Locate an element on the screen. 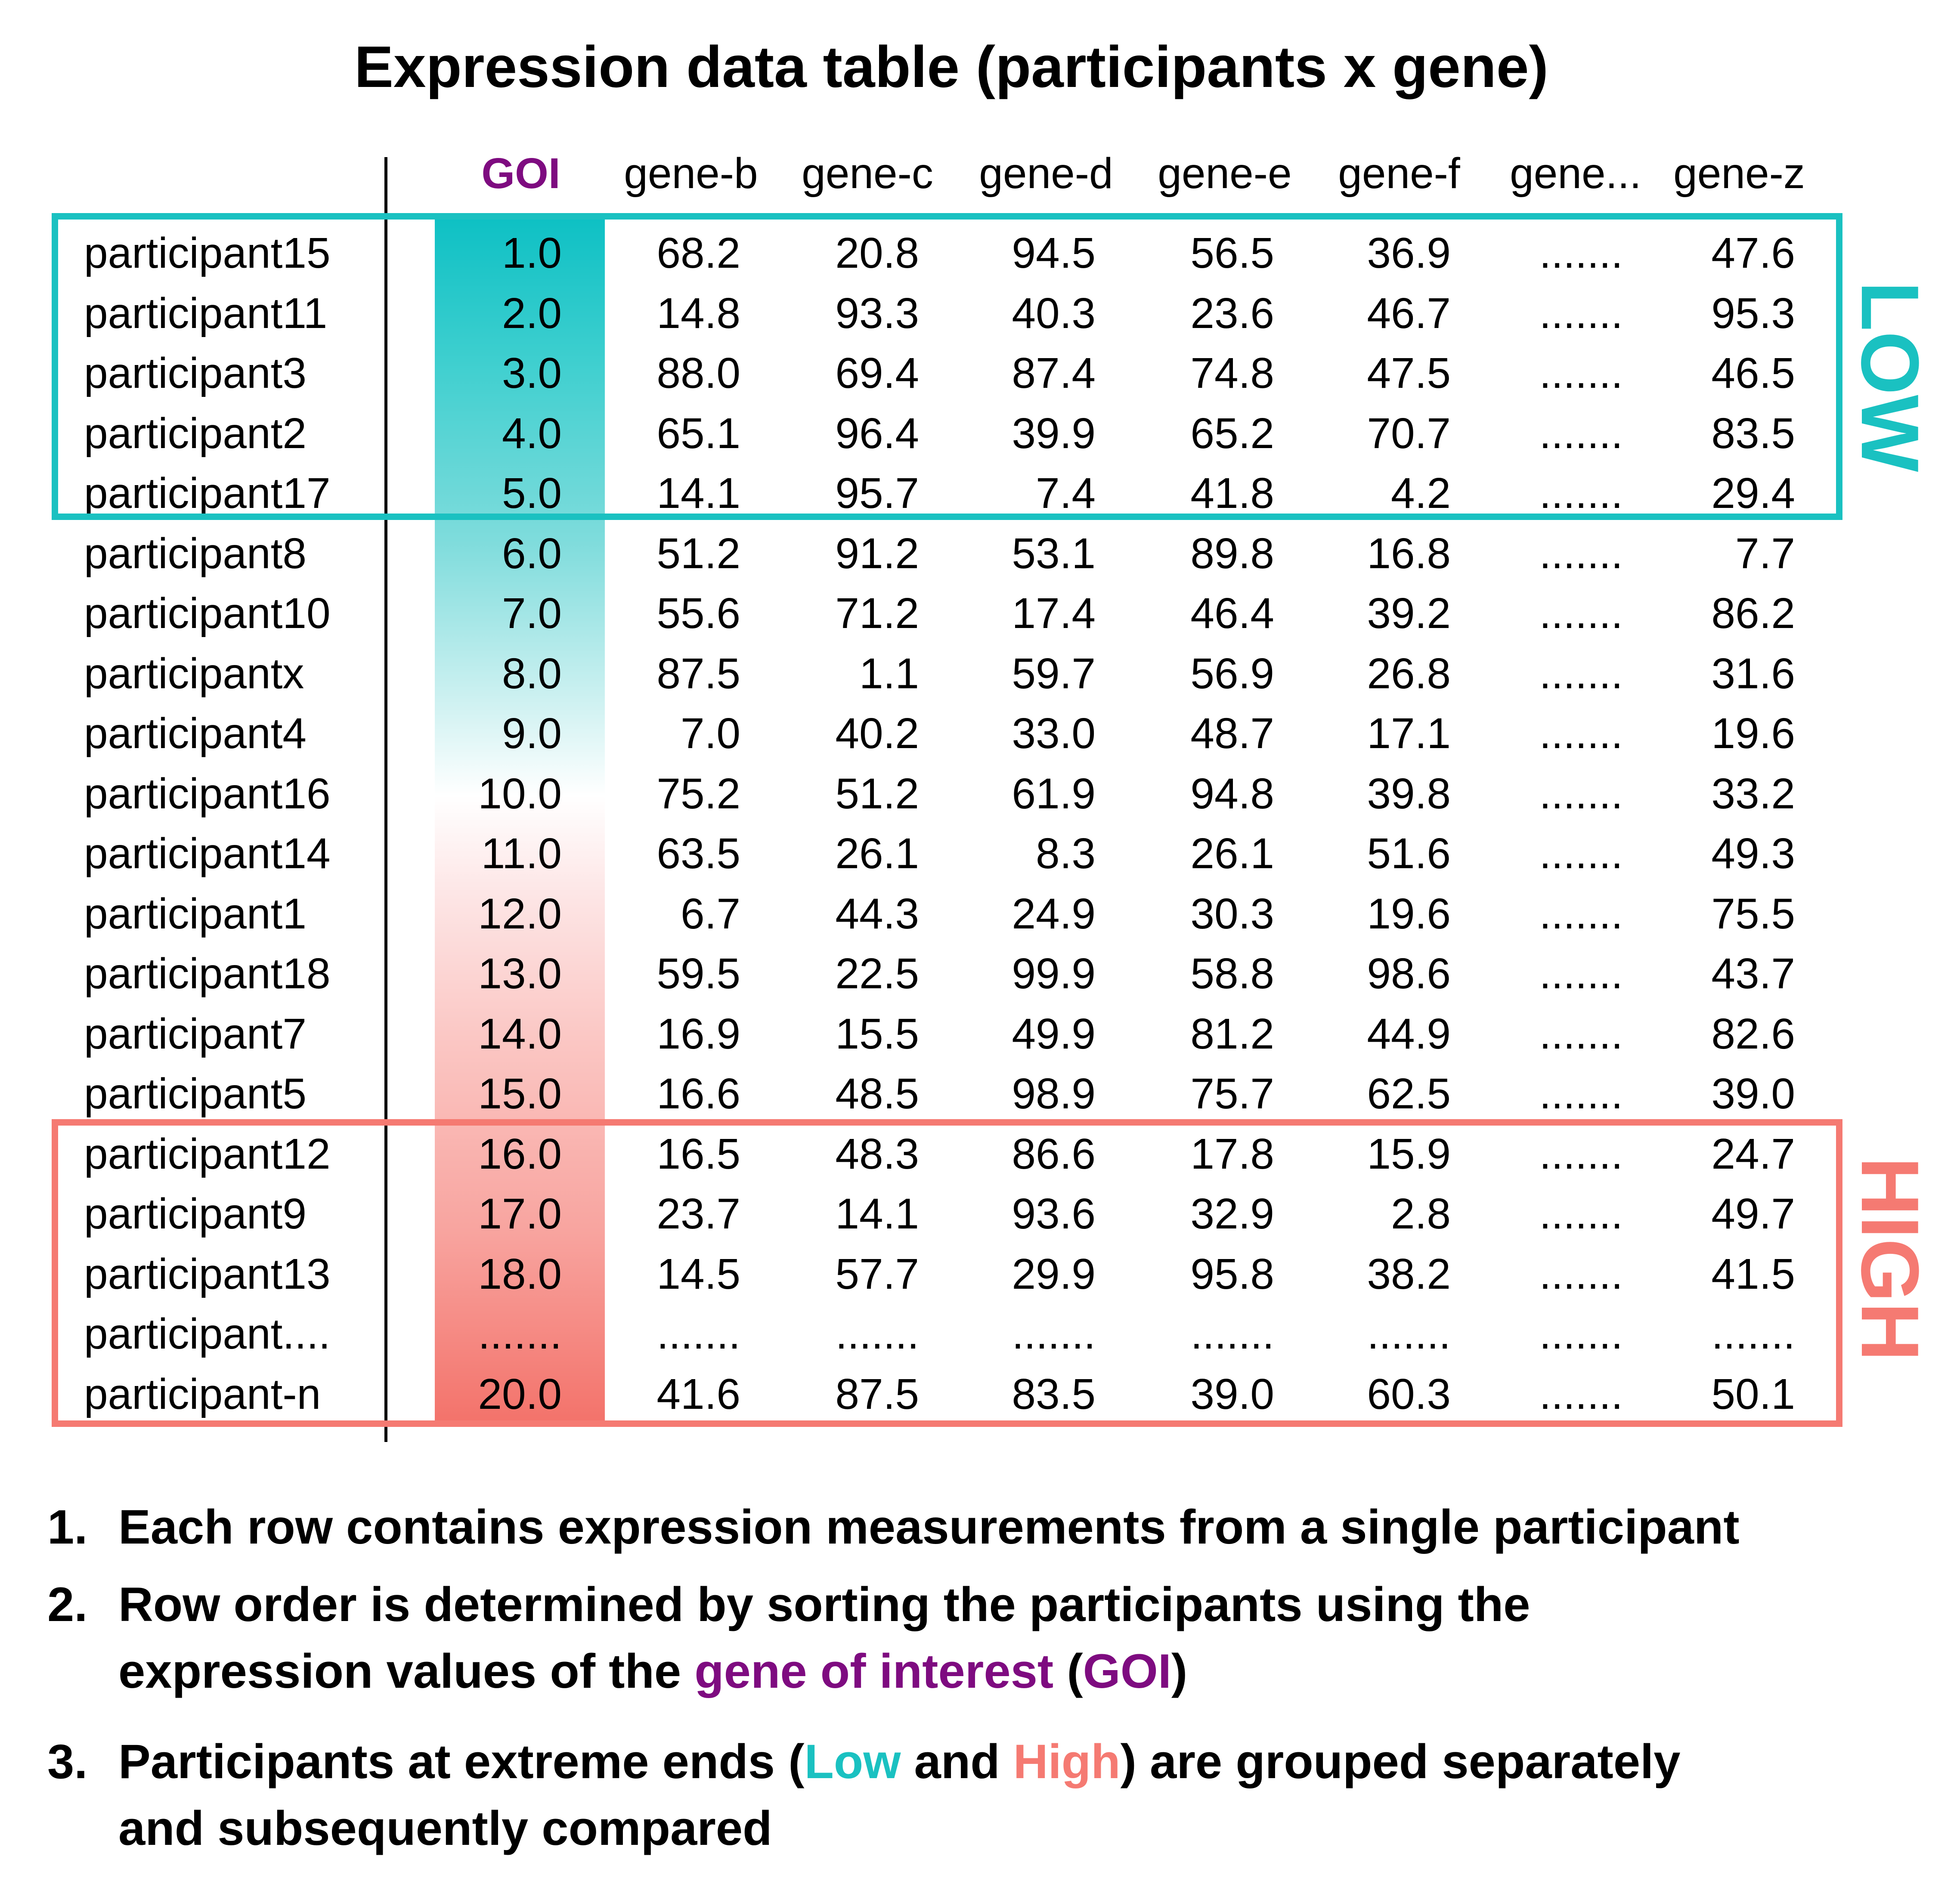 This screenshot has height=1878, width=1960. table-cell: 40.2 is located at coordinates (877, 733).